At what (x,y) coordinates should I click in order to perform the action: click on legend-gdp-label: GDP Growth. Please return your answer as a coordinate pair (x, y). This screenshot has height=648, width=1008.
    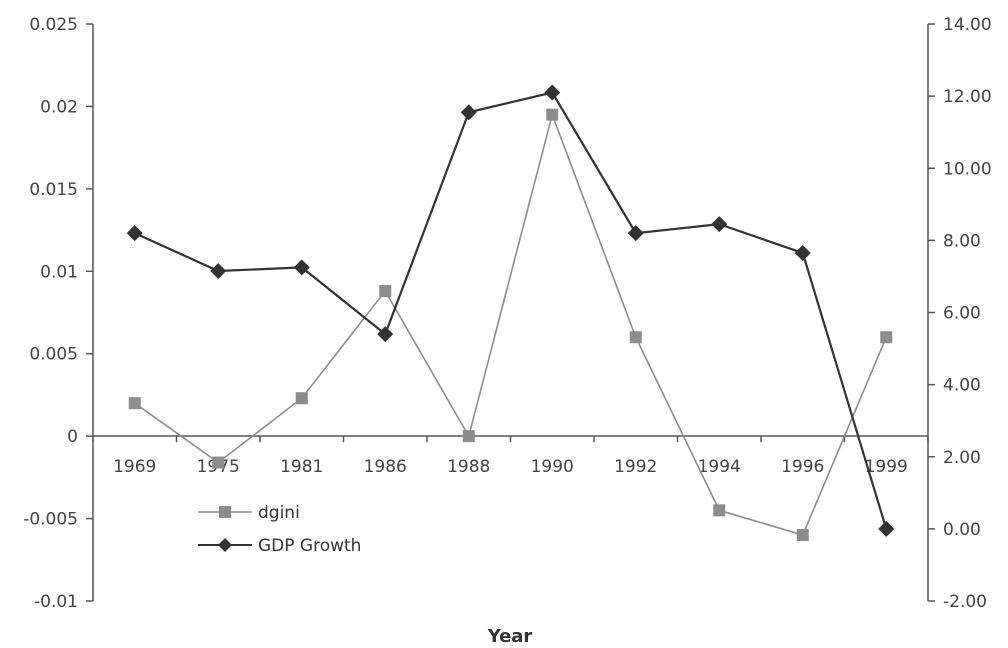
    Looking at the image, I should click on (309, 546).